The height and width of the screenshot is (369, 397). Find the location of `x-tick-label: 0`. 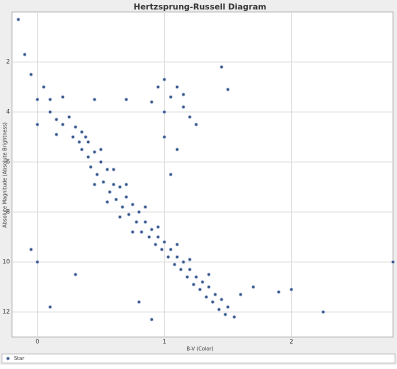

x-tick-label: 0 is located at coordinates (37, 342).